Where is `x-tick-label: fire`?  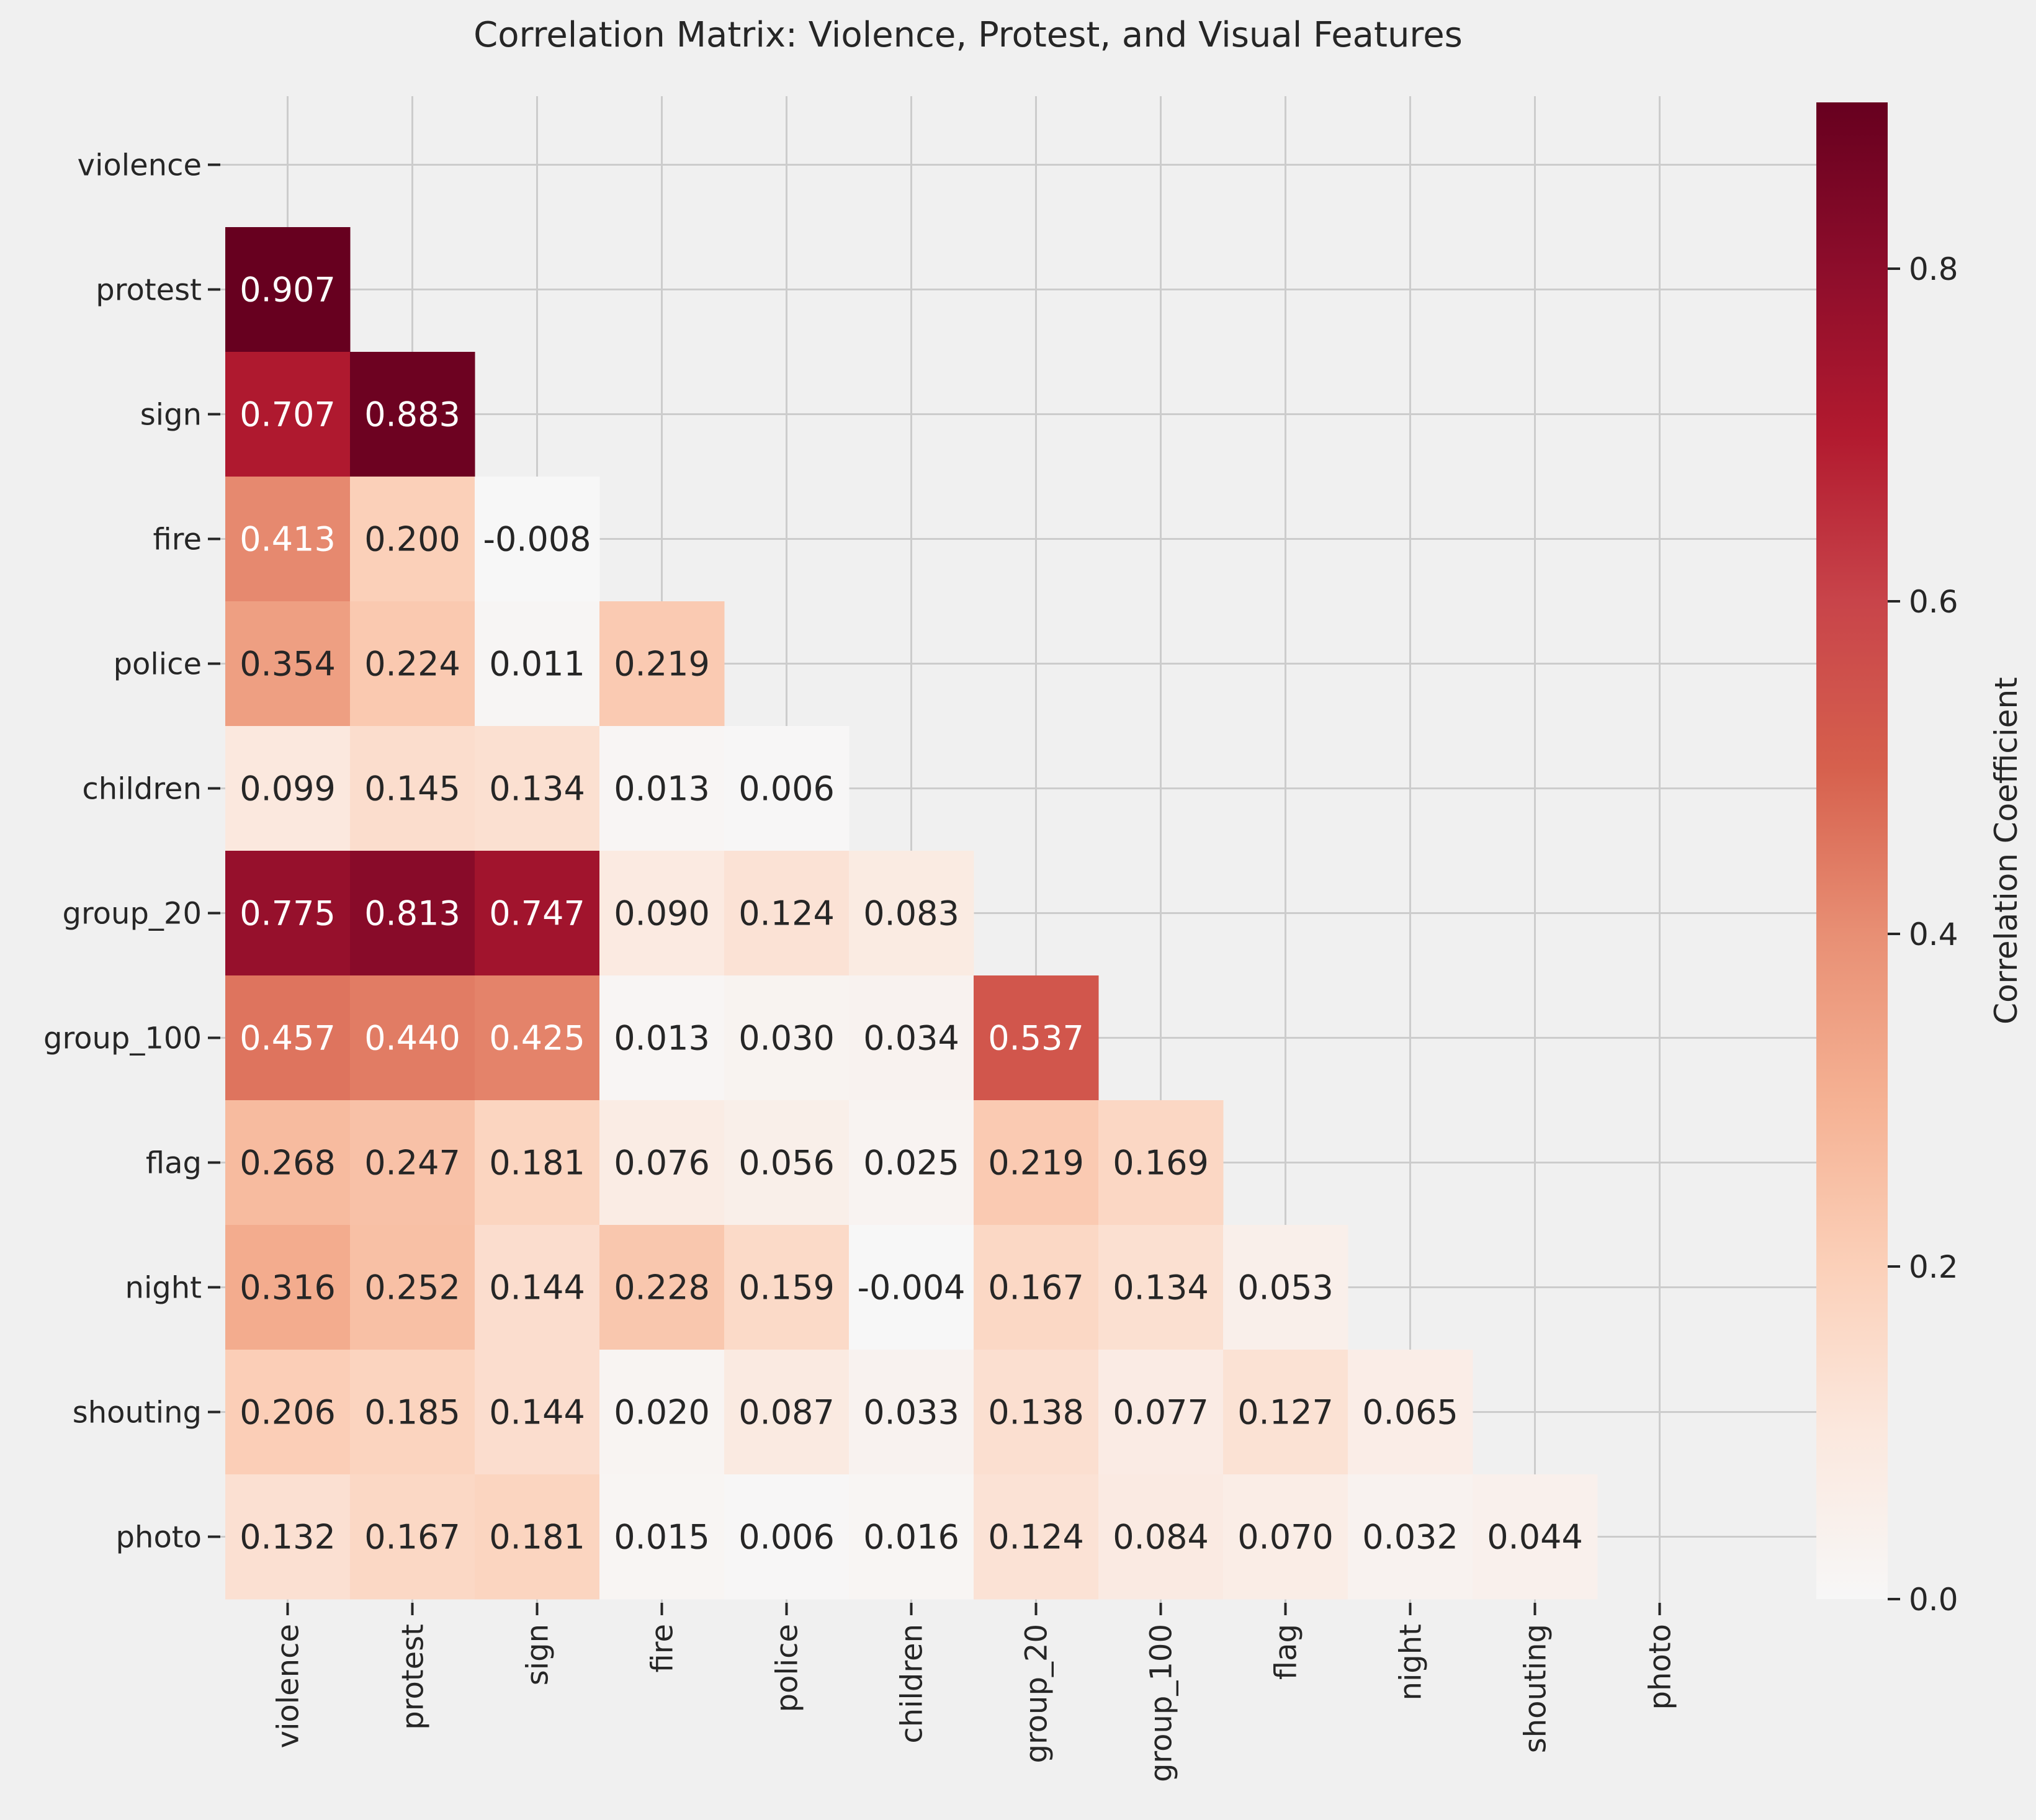 x-tick-label: fire is located at coordinates (662, 1648).